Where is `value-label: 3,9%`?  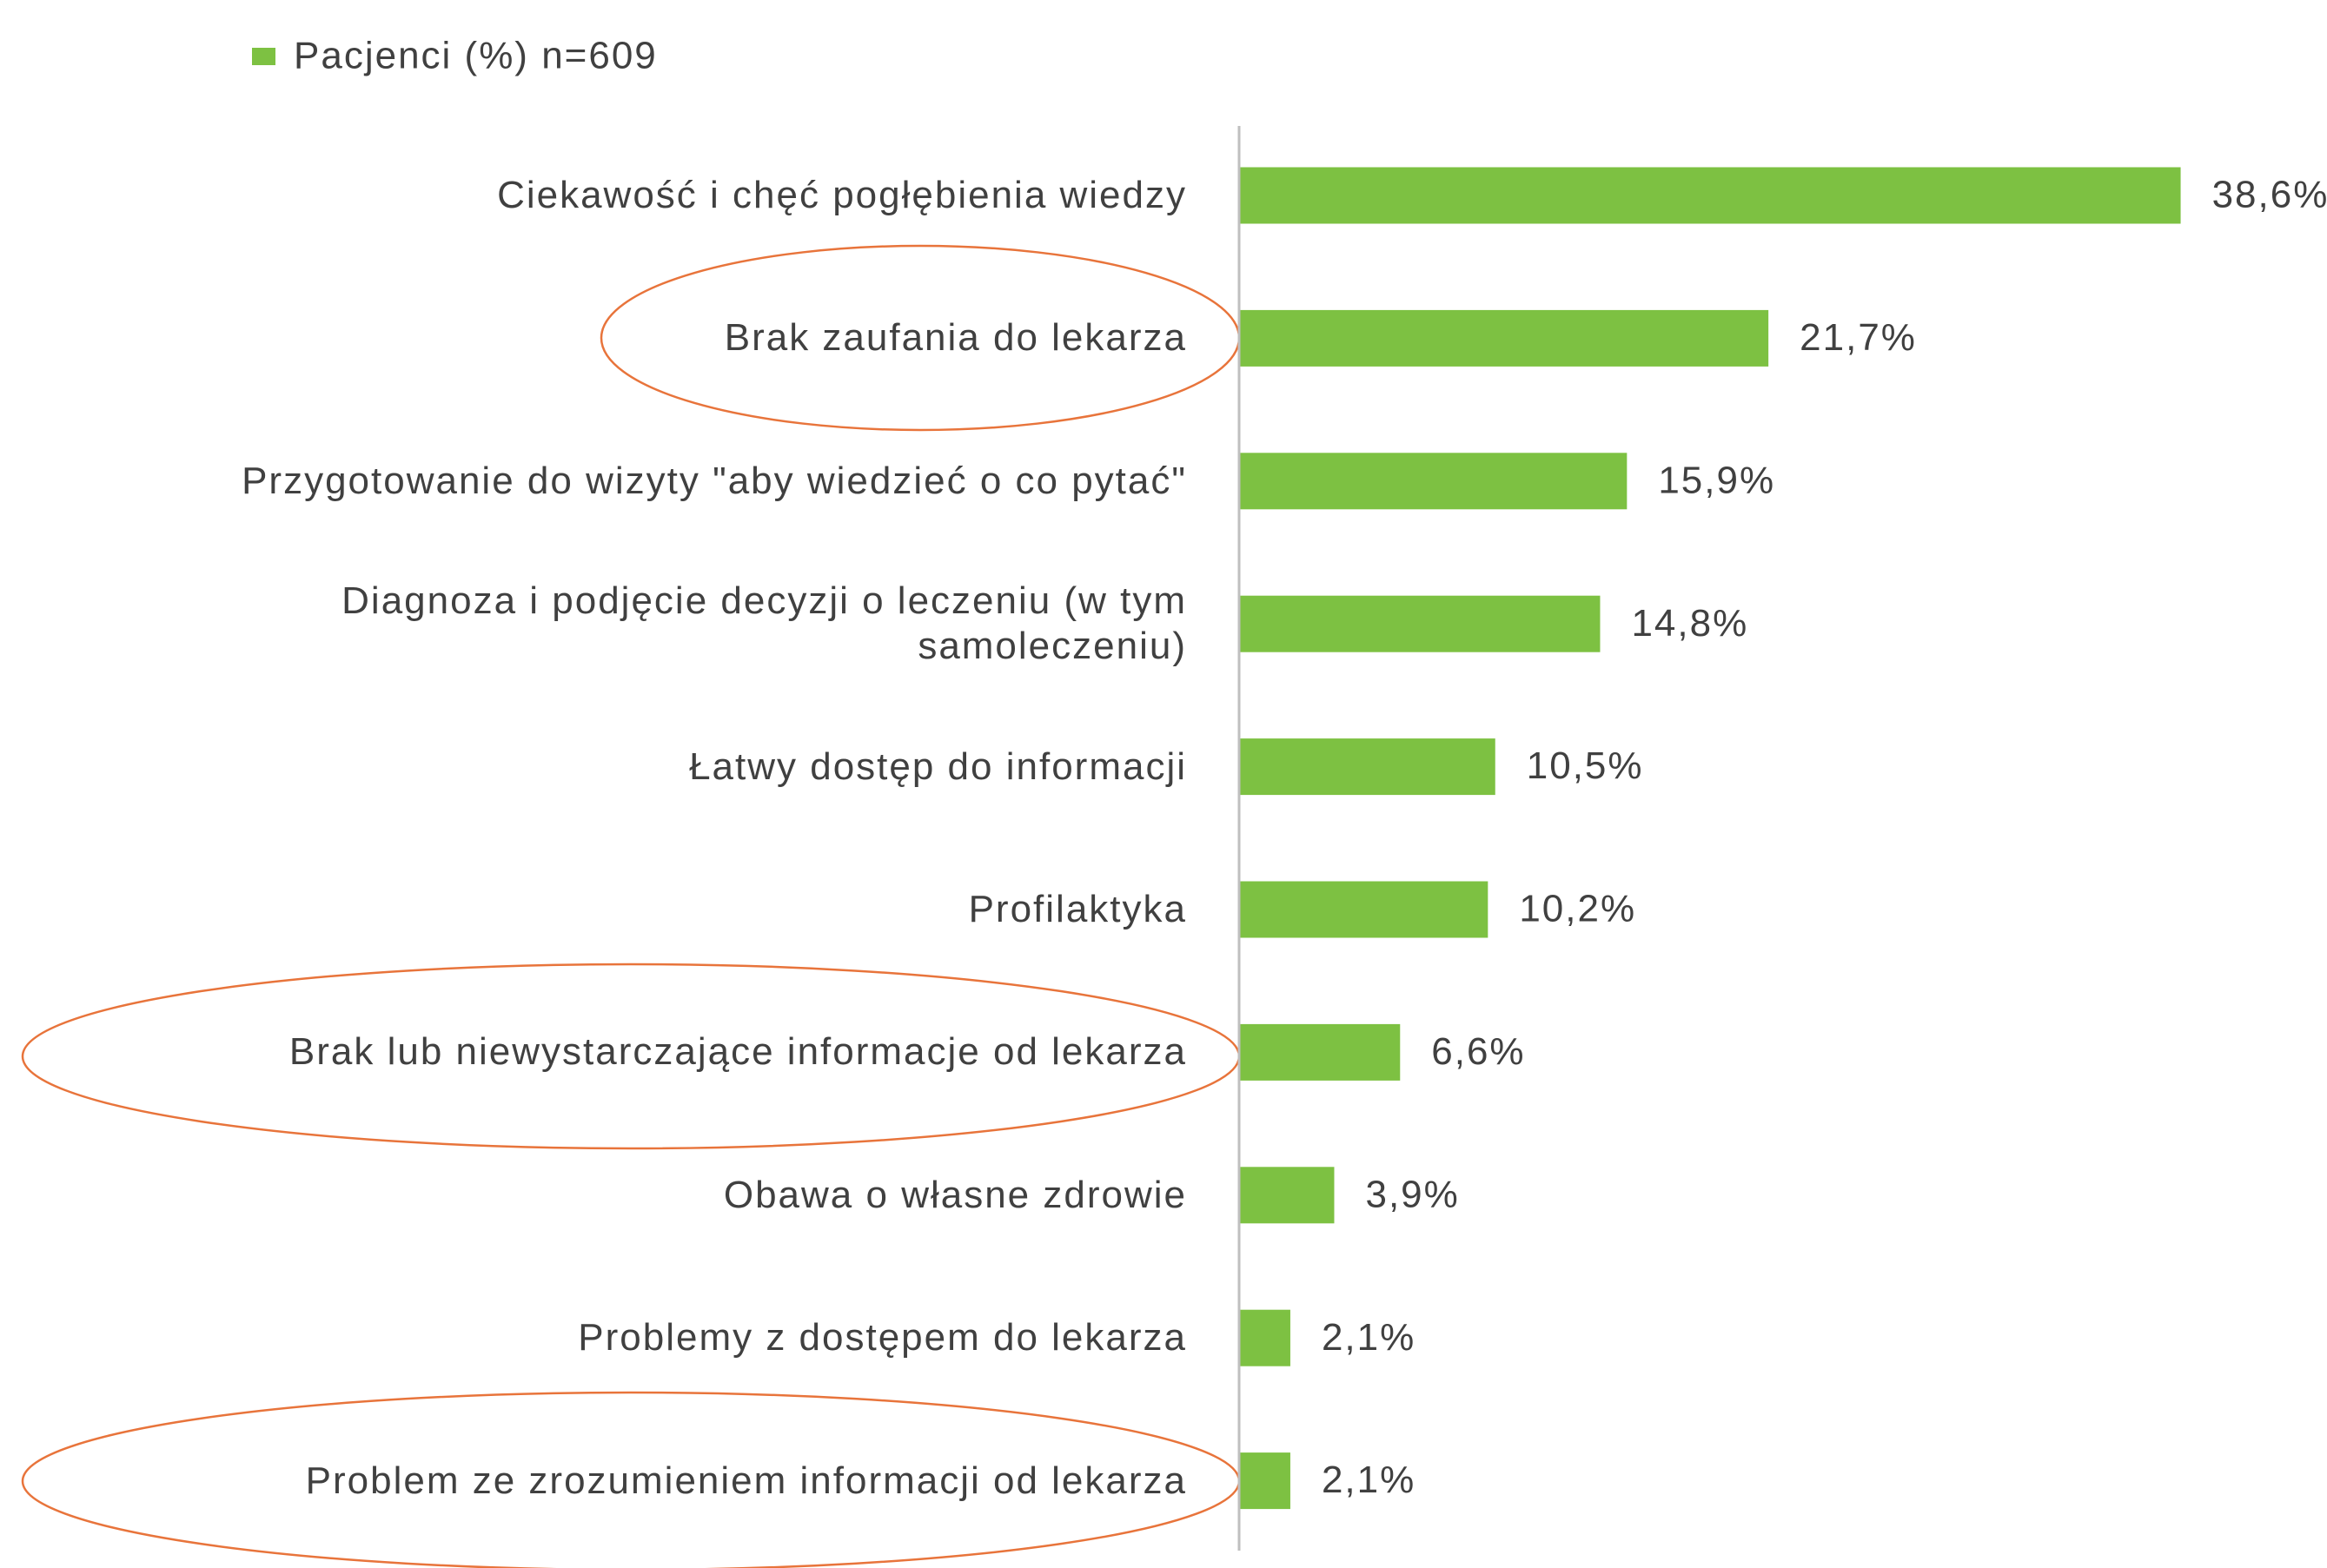 value-label: 3,9% is located at coordinates (1412, 1194).